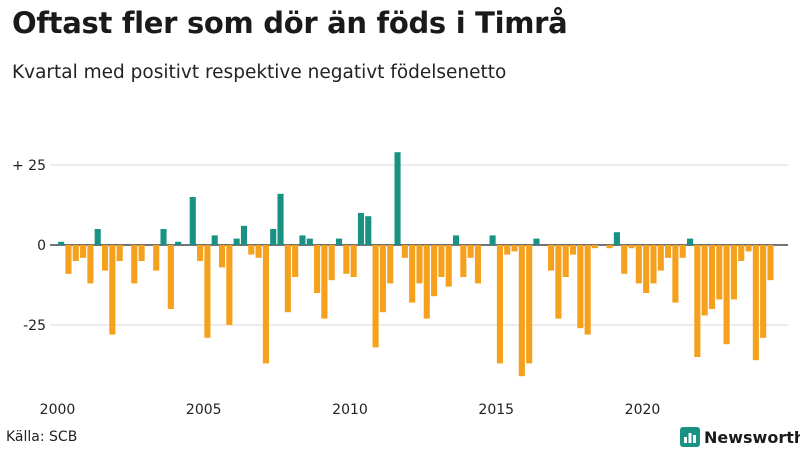 The height and width of the screenshot is (450, 800). What do you see at coordinates (558, 282) in the screenshot?
I see `bar-2017K1` at bounding box center [558, 282].